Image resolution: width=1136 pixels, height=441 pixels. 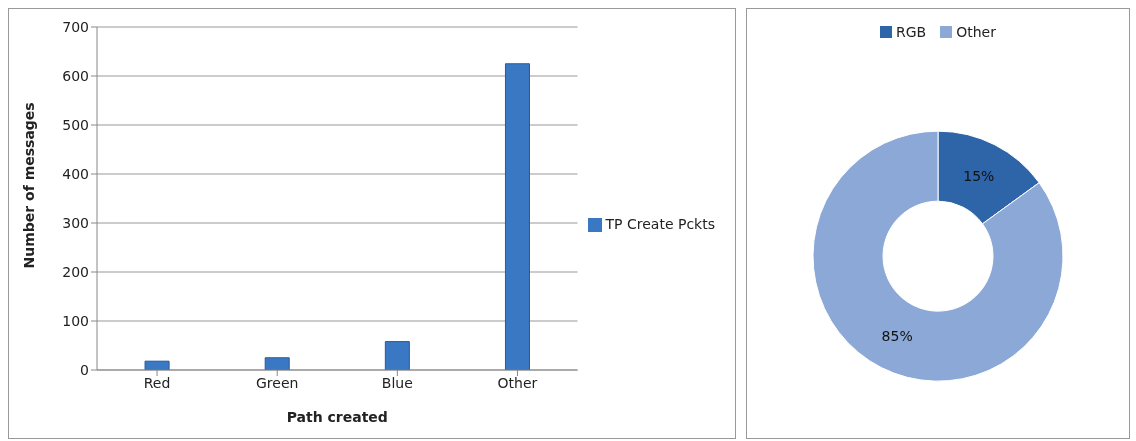 I want to click on x-tick-label: Other, so click(x=517, y=382).